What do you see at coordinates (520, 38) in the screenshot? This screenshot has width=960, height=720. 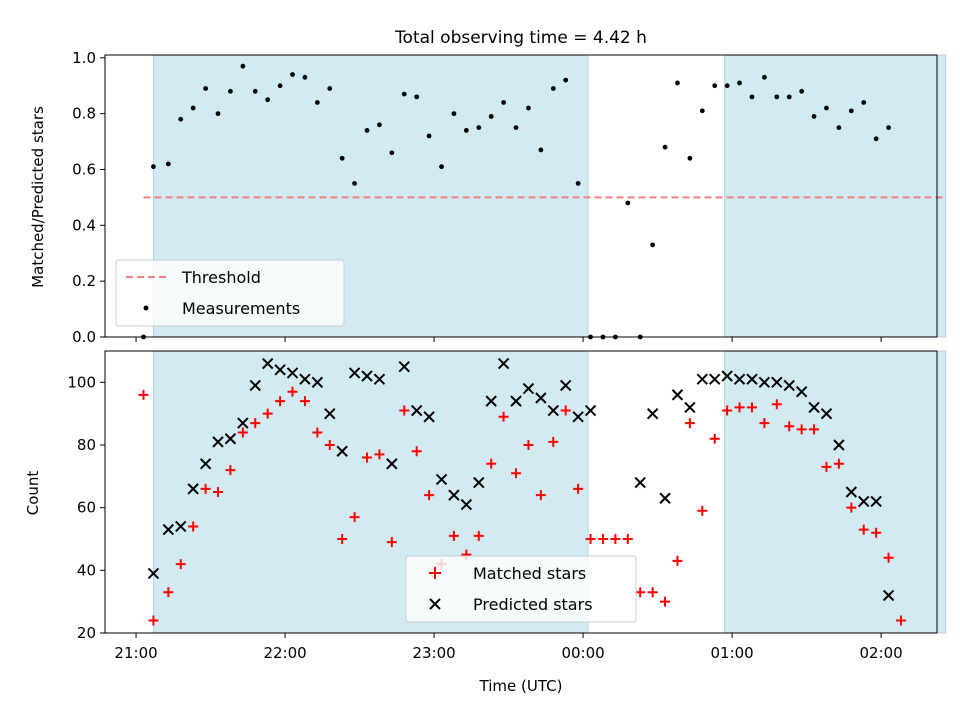 I see `chart-title: Total observing time = 4.42 h` at bounding box center [520, 38].